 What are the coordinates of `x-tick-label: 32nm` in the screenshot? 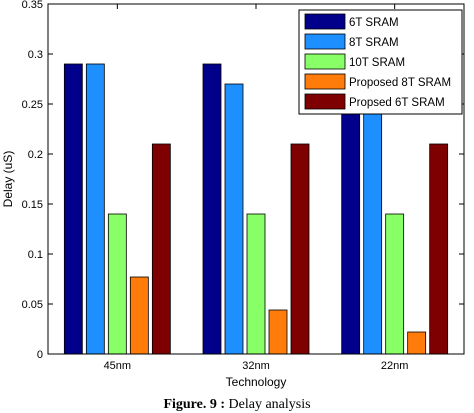 It's located at (256, 366).